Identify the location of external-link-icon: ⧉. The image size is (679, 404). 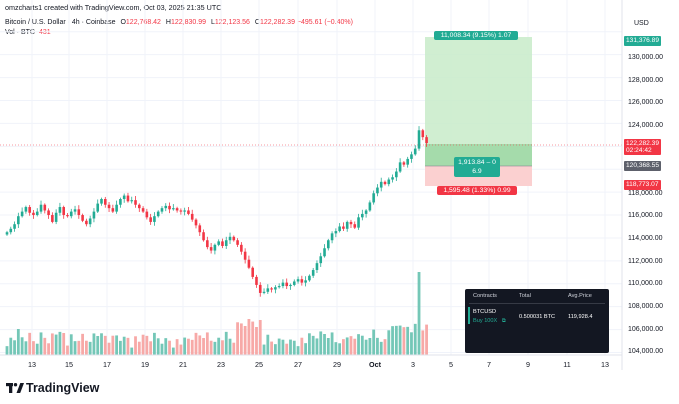
(503, 321).